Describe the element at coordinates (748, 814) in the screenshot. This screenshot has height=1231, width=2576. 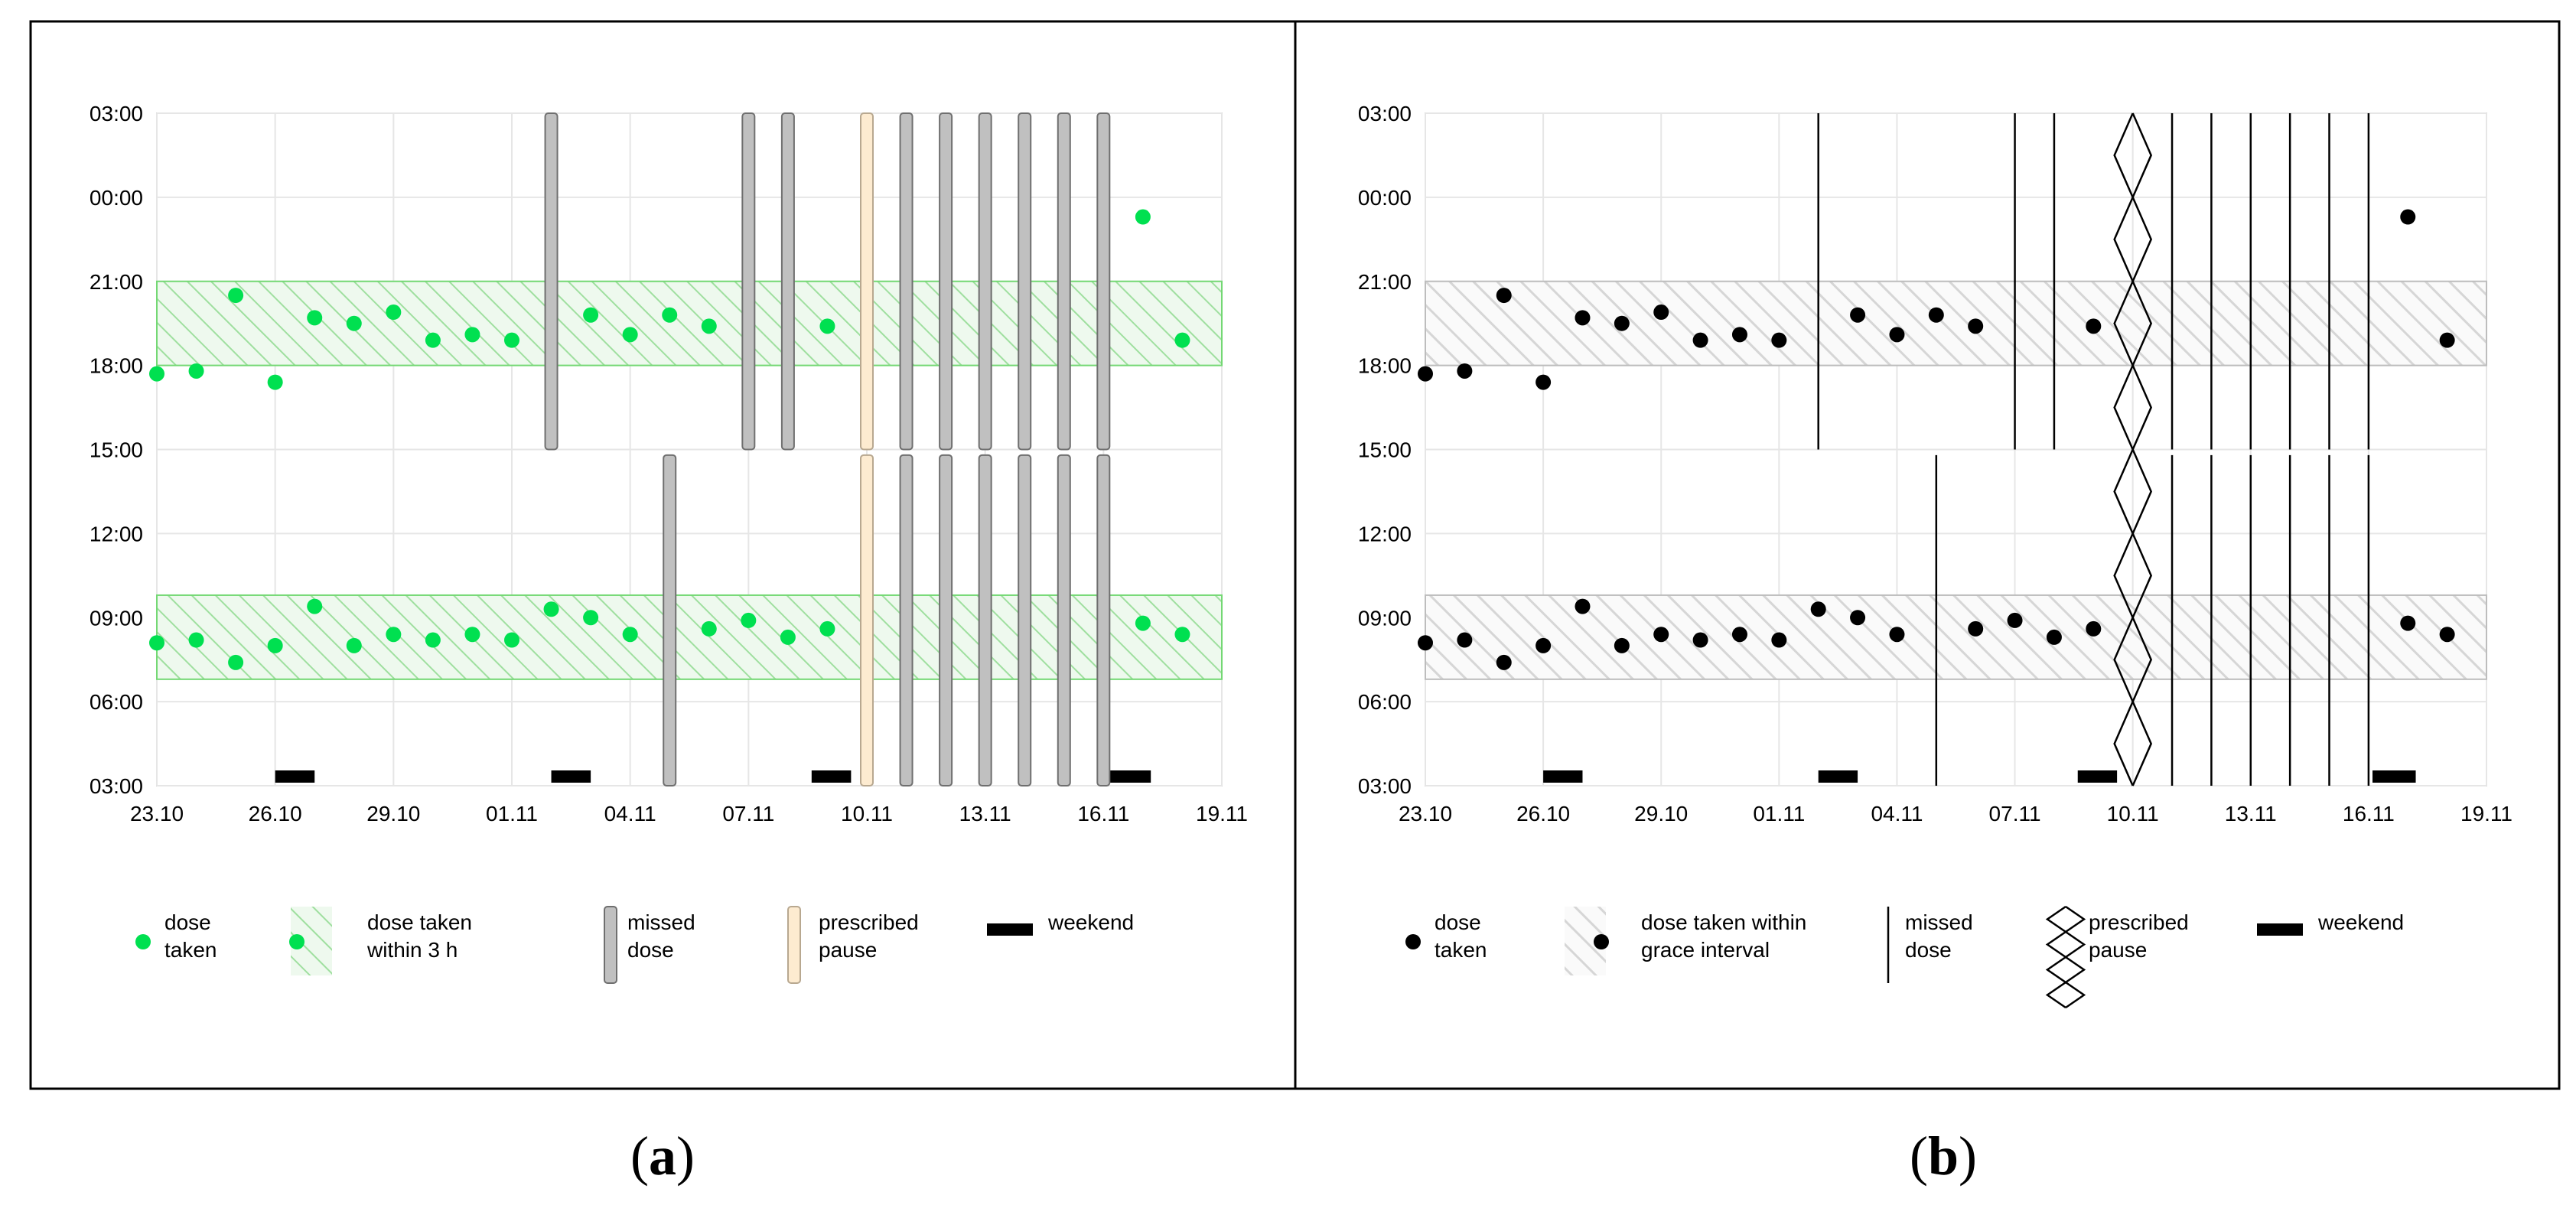
I see `x-tick-label: 07.11` at that location.